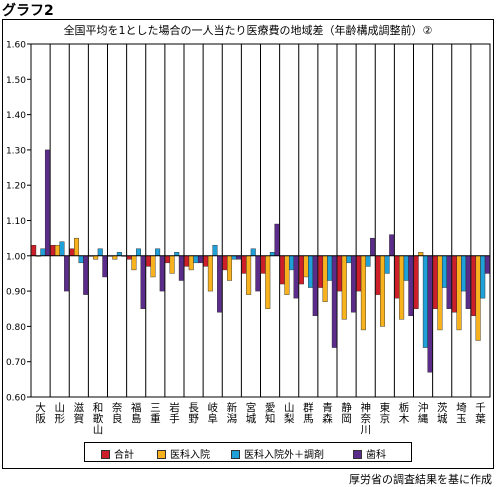  What do you see at coordinates (270, 413) in the screenshot?
I see `x-tick-label: 愛知` at bounding box center [270, 413].